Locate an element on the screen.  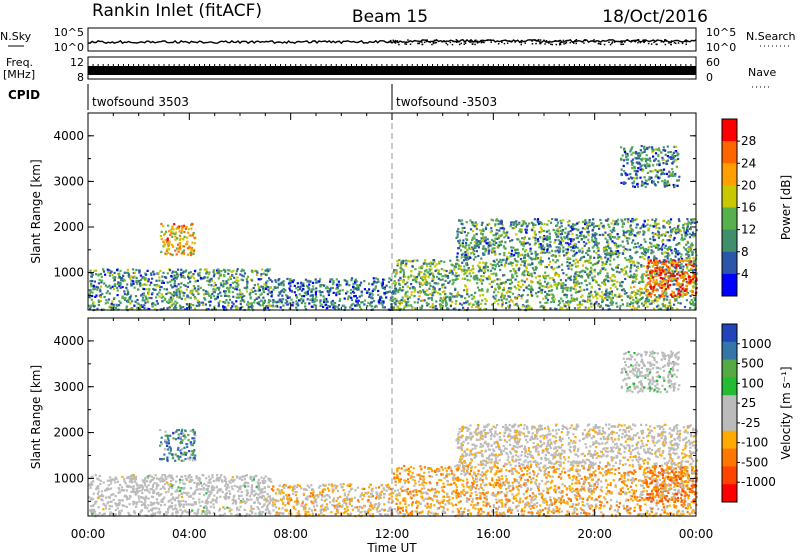
y-tick-label: 1000 is located at coordinates (68, 478).